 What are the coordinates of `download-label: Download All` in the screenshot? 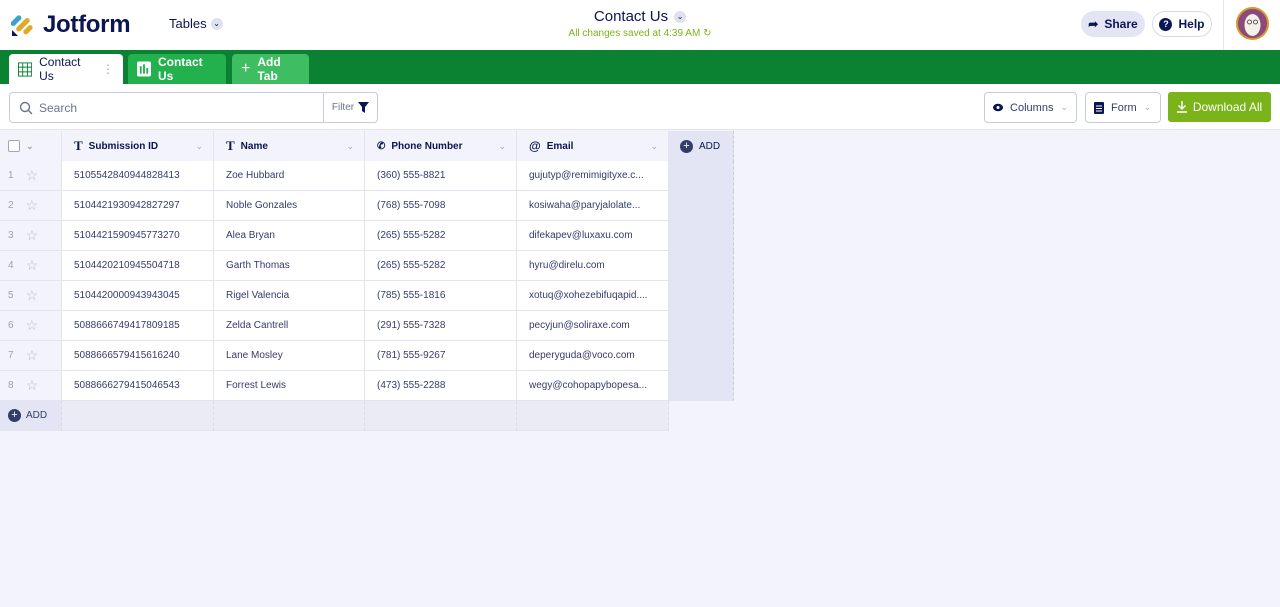 It's located at (1227, 107).